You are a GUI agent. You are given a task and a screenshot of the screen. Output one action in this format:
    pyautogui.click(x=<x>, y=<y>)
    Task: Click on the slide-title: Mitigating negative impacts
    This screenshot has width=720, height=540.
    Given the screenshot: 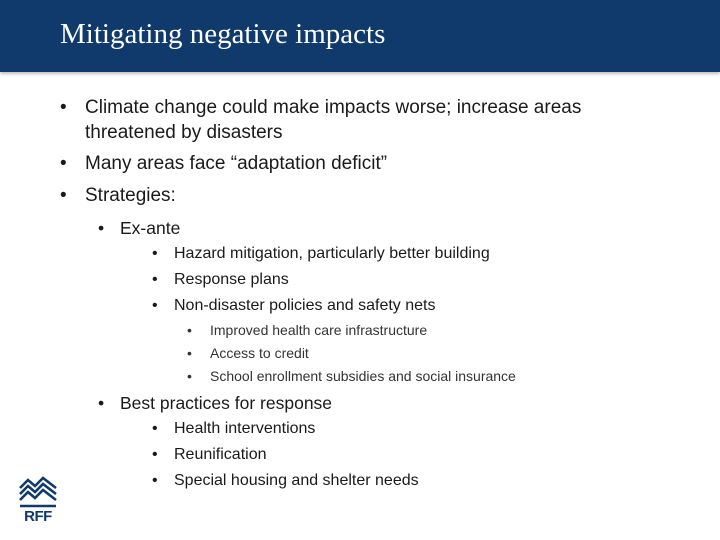 What is the action you would take?
    pyautogui.click(x=223, y=34)
    